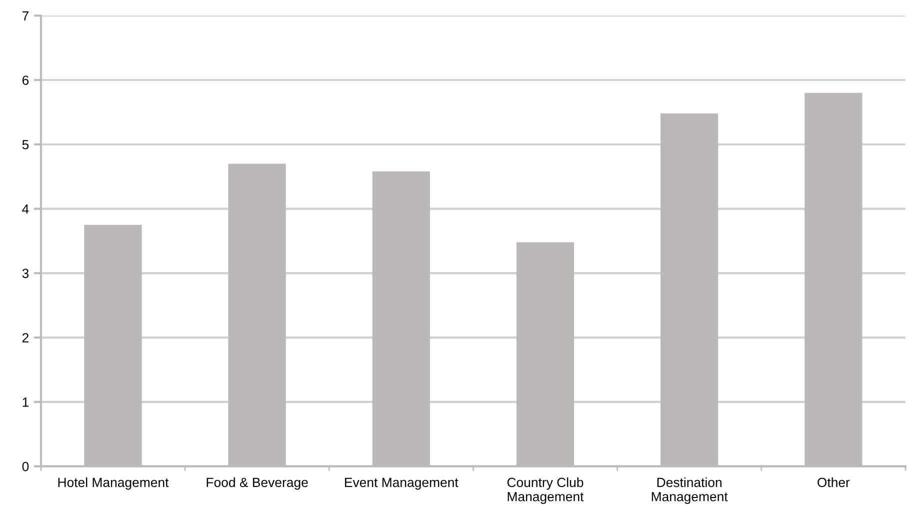 The width and height of the screenshot is (910, 521). What do you see at coordinates (25, 337) in the screenshot?
I see `y-tick-label: 2` at bounding box center [25, 337].